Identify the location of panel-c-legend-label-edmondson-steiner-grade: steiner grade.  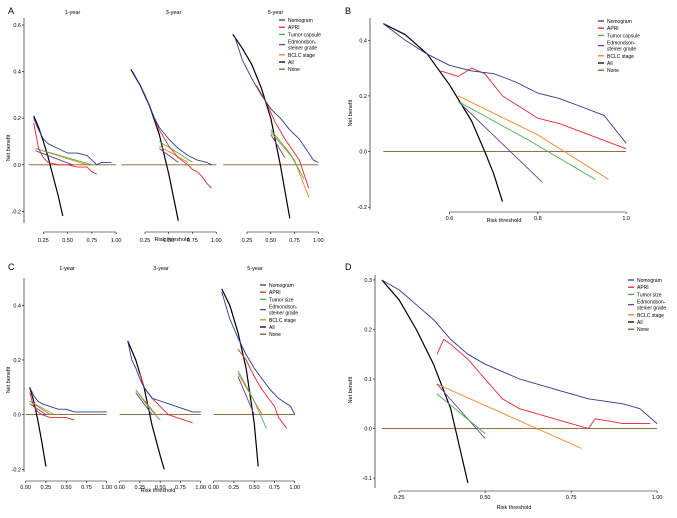
(283, 314).